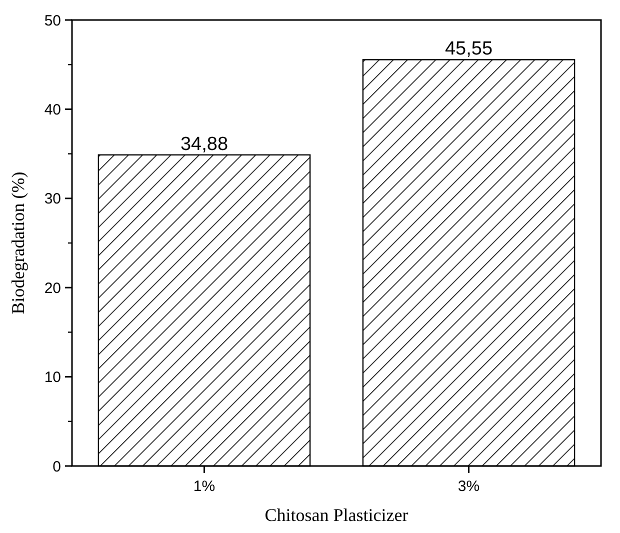 The width and height of the screenshot is (620, 533). Describe the element at coordinates (52, 199) in the screenshot. I see `y-tick-label: 30` at that location.